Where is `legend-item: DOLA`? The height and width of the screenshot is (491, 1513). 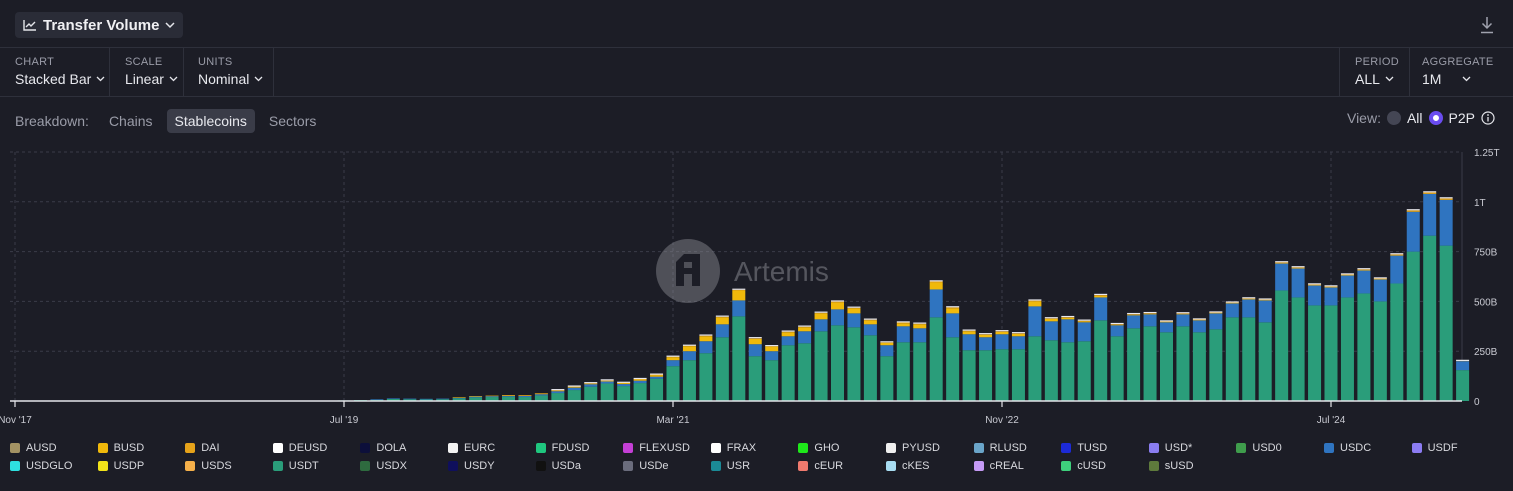 legend-item: DOLA is located at coordinates (383, 448).